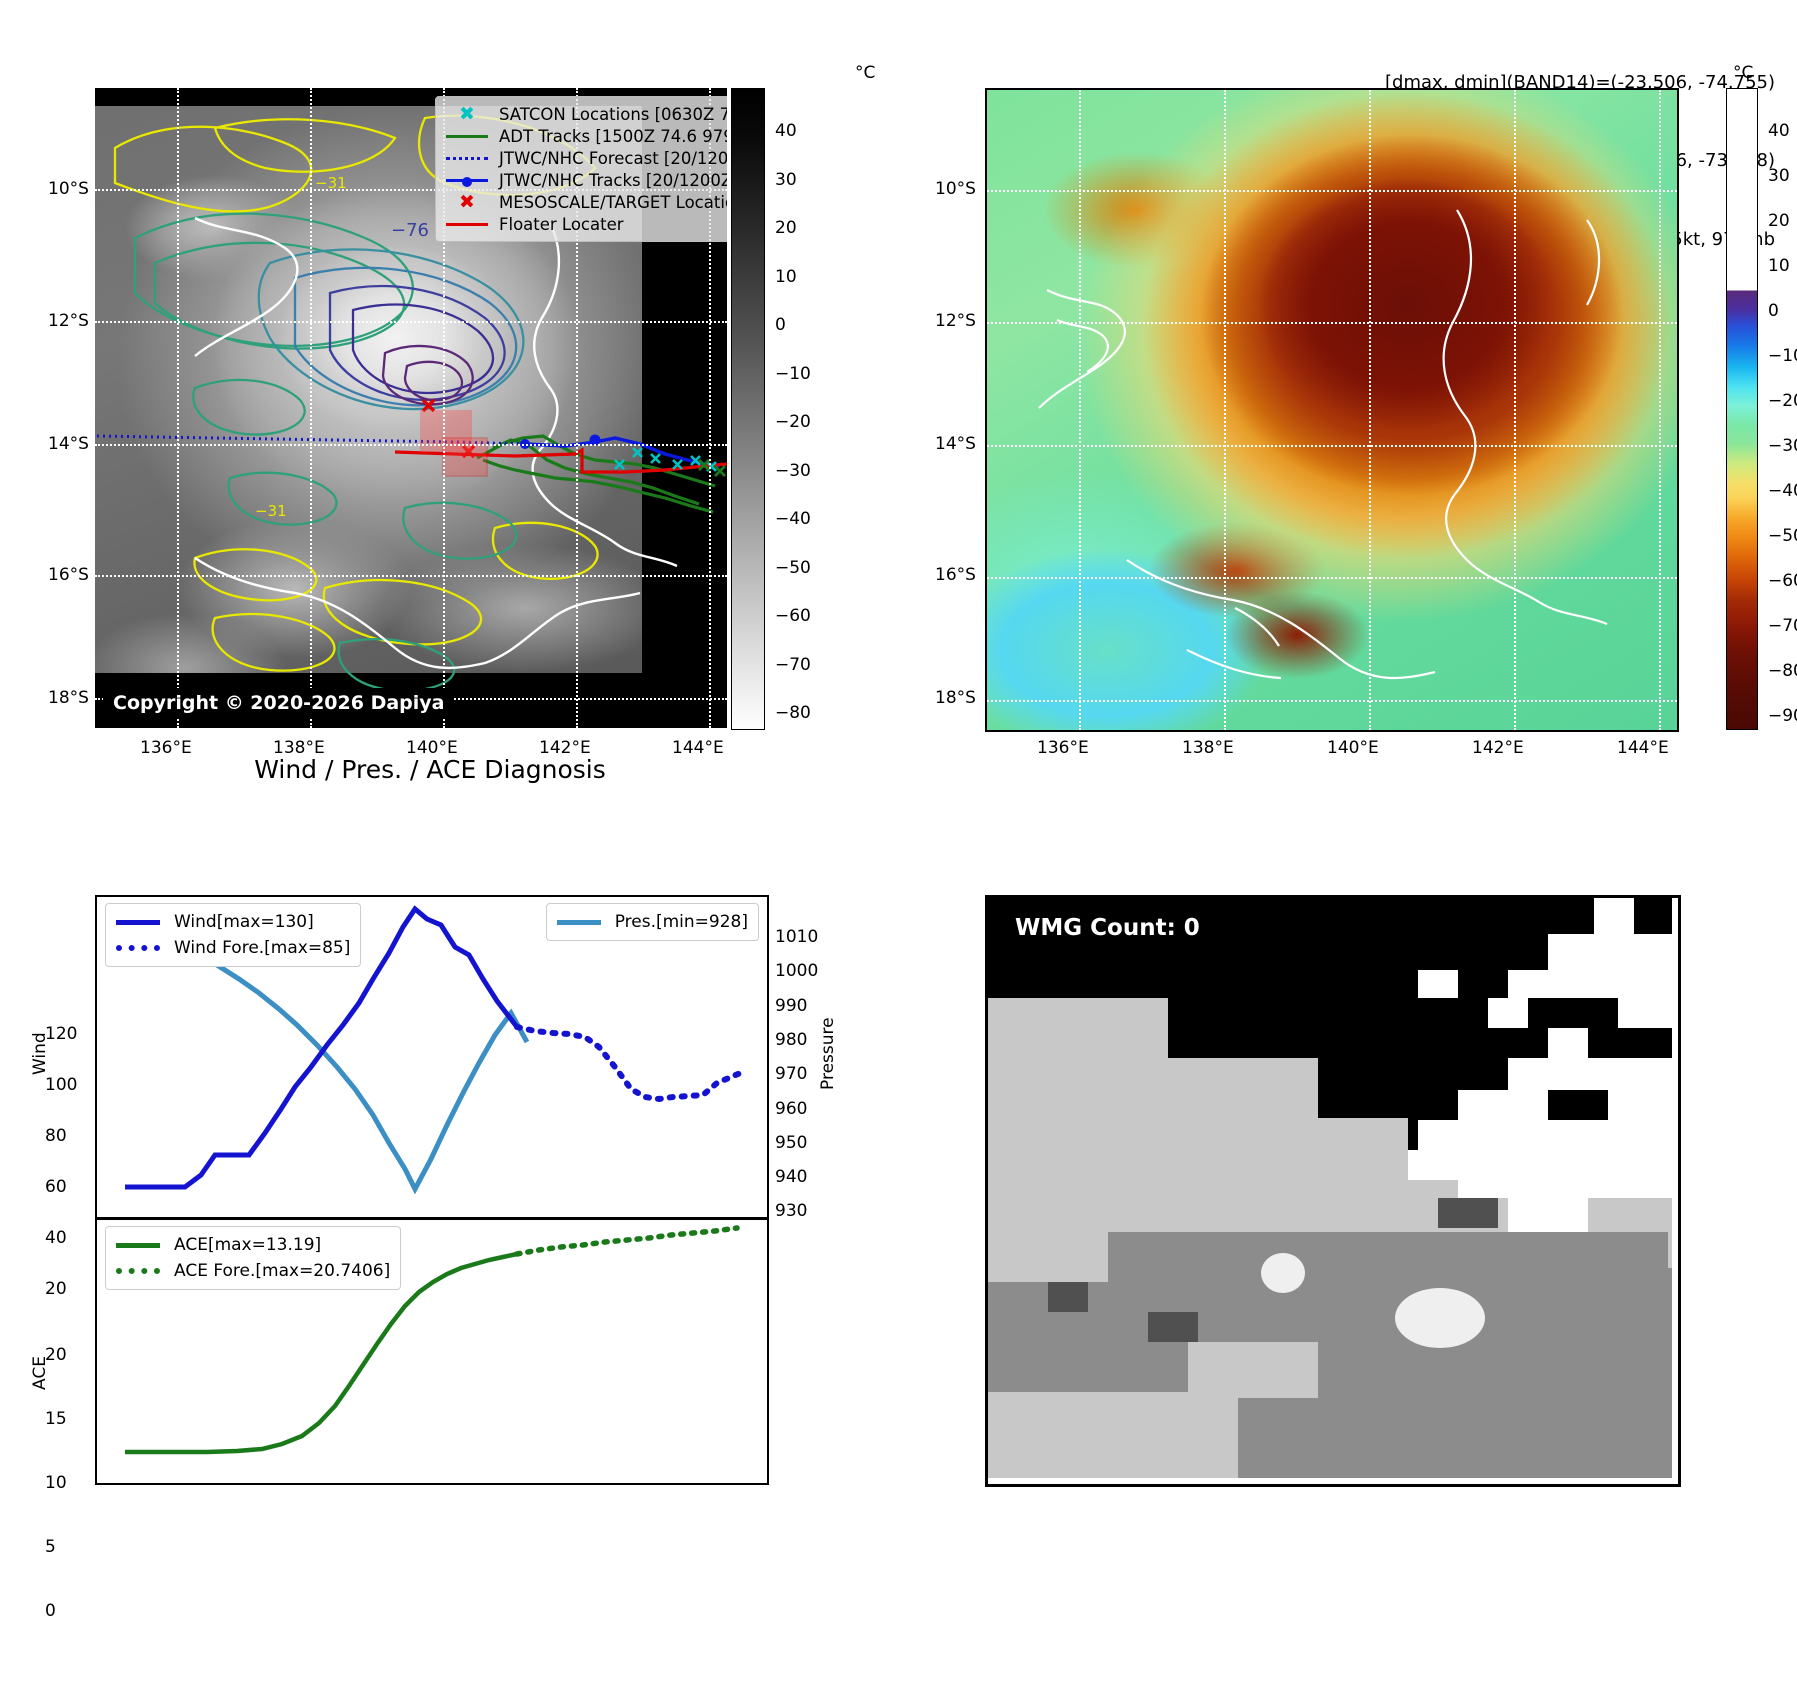 This screenshot has width=1797, height=1690. I want to click on legend-item-satcon: ✖ SATCON Locations [0630Z 75 970], so click(585, 114).